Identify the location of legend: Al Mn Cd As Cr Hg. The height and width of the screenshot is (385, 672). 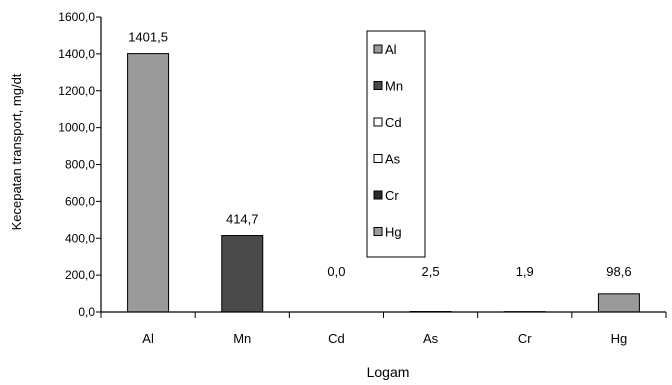
(396, 144).